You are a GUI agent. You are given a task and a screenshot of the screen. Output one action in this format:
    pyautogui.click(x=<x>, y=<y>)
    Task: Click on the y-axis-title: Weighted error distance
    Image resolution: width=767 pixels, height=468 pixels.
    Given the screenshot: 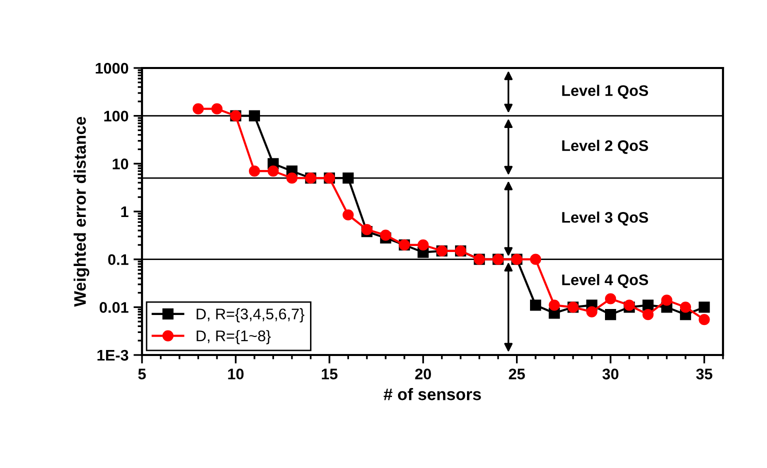 What is the action you would take?
    pyautogui.click(x=82, y=211)
    